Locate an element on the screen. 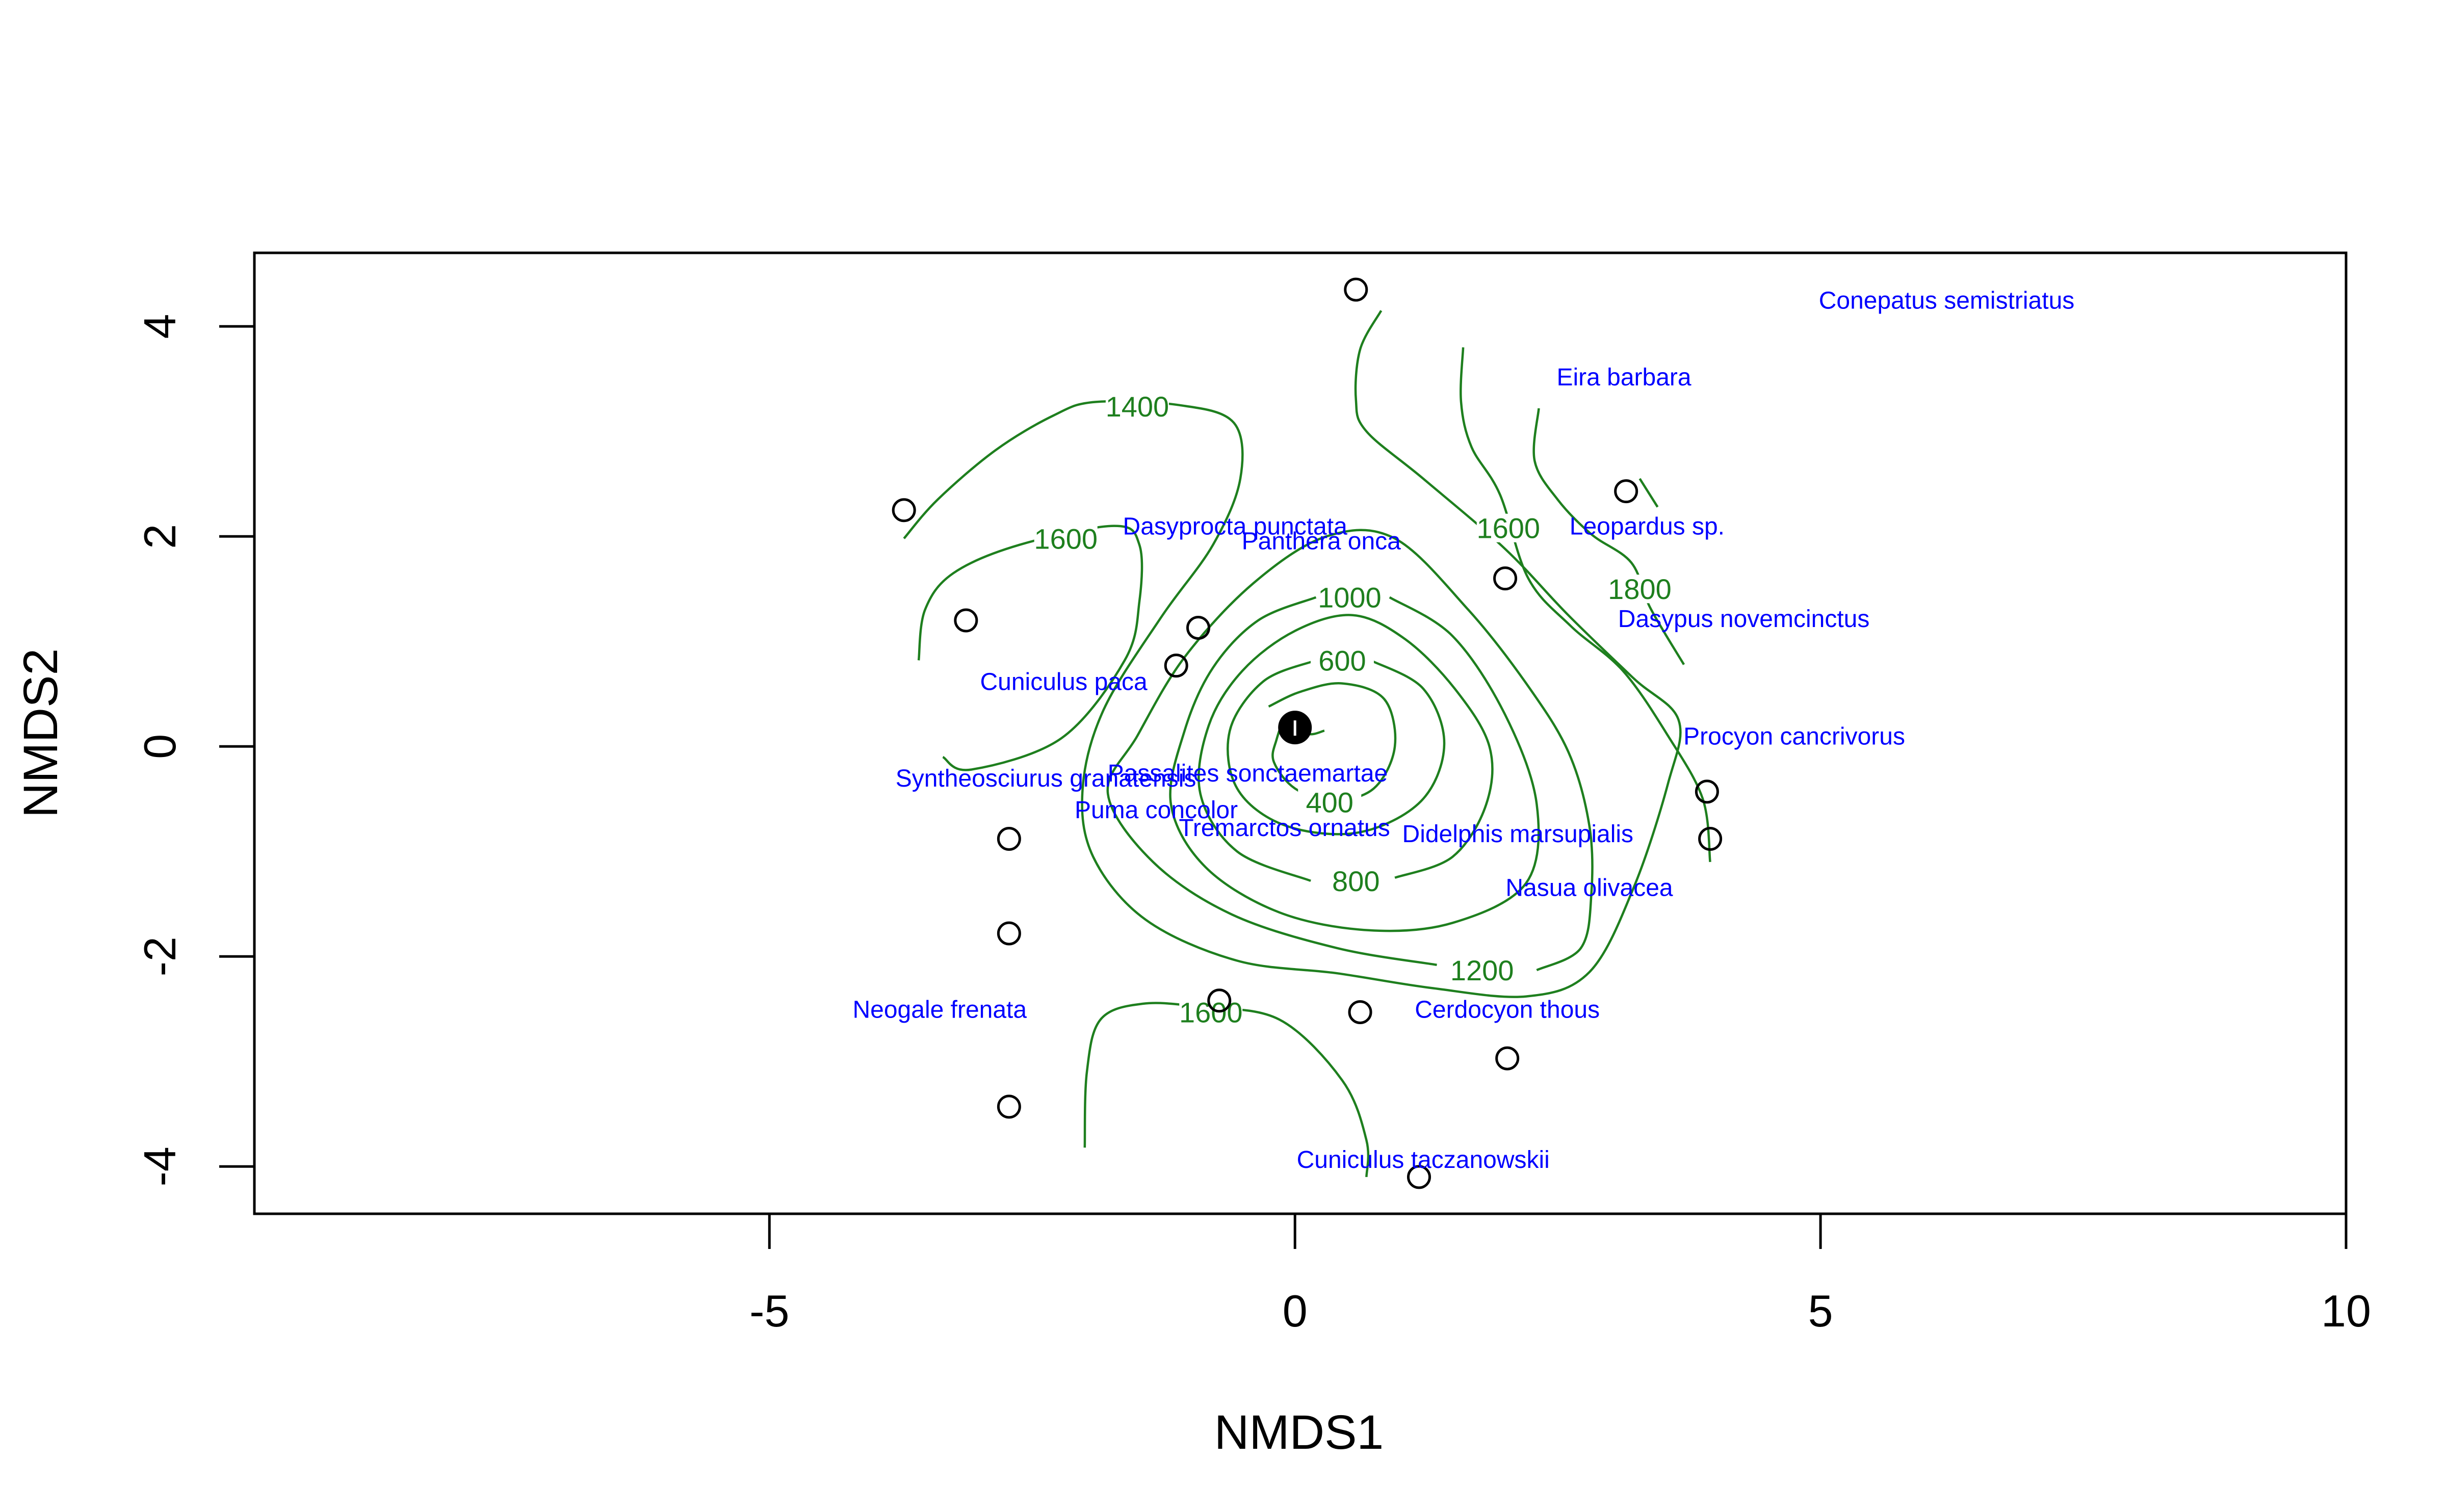  contour-label-1400: 1400 is located at coordinates (1137, 406).